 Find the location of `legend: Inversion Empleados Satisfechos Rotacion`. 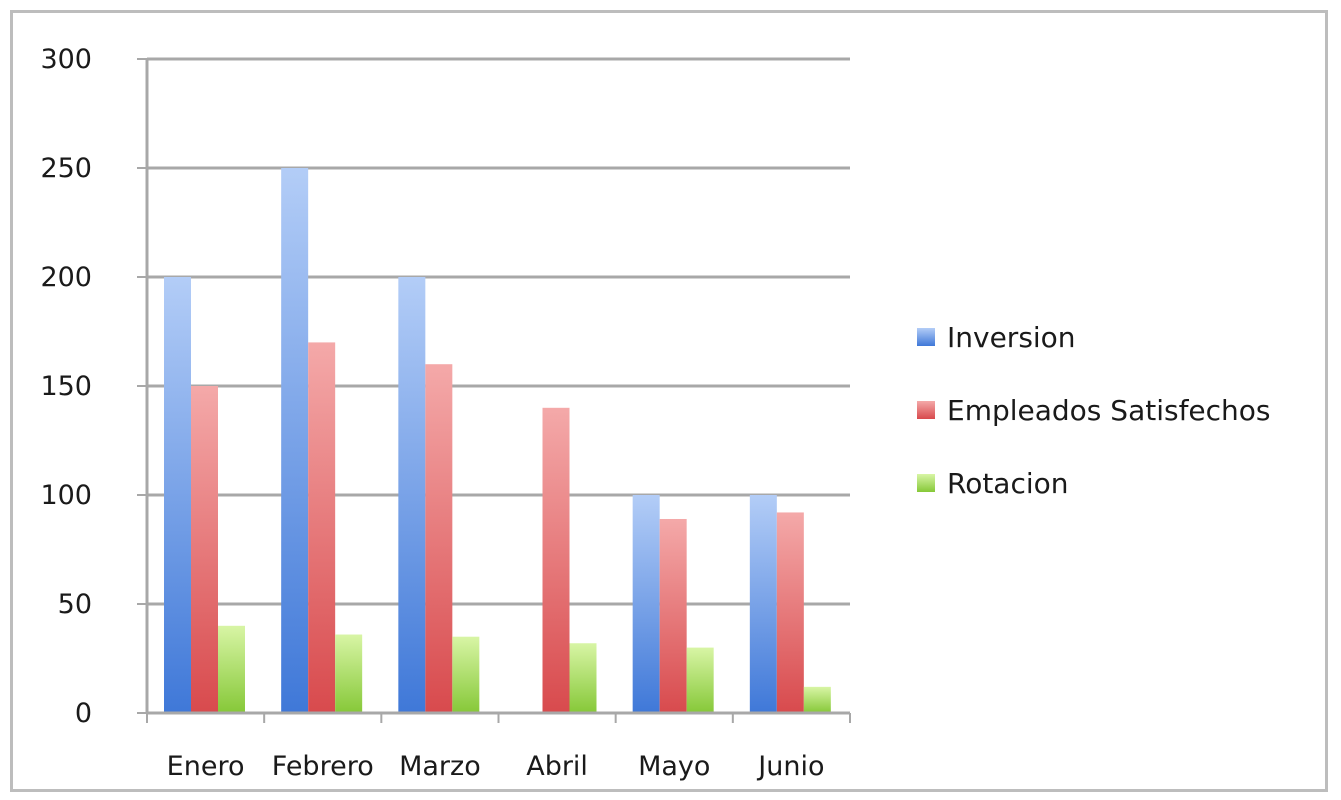

legend: Inversion Empleados Satisfechos Rotacion is located at coordinates (1094, 410).